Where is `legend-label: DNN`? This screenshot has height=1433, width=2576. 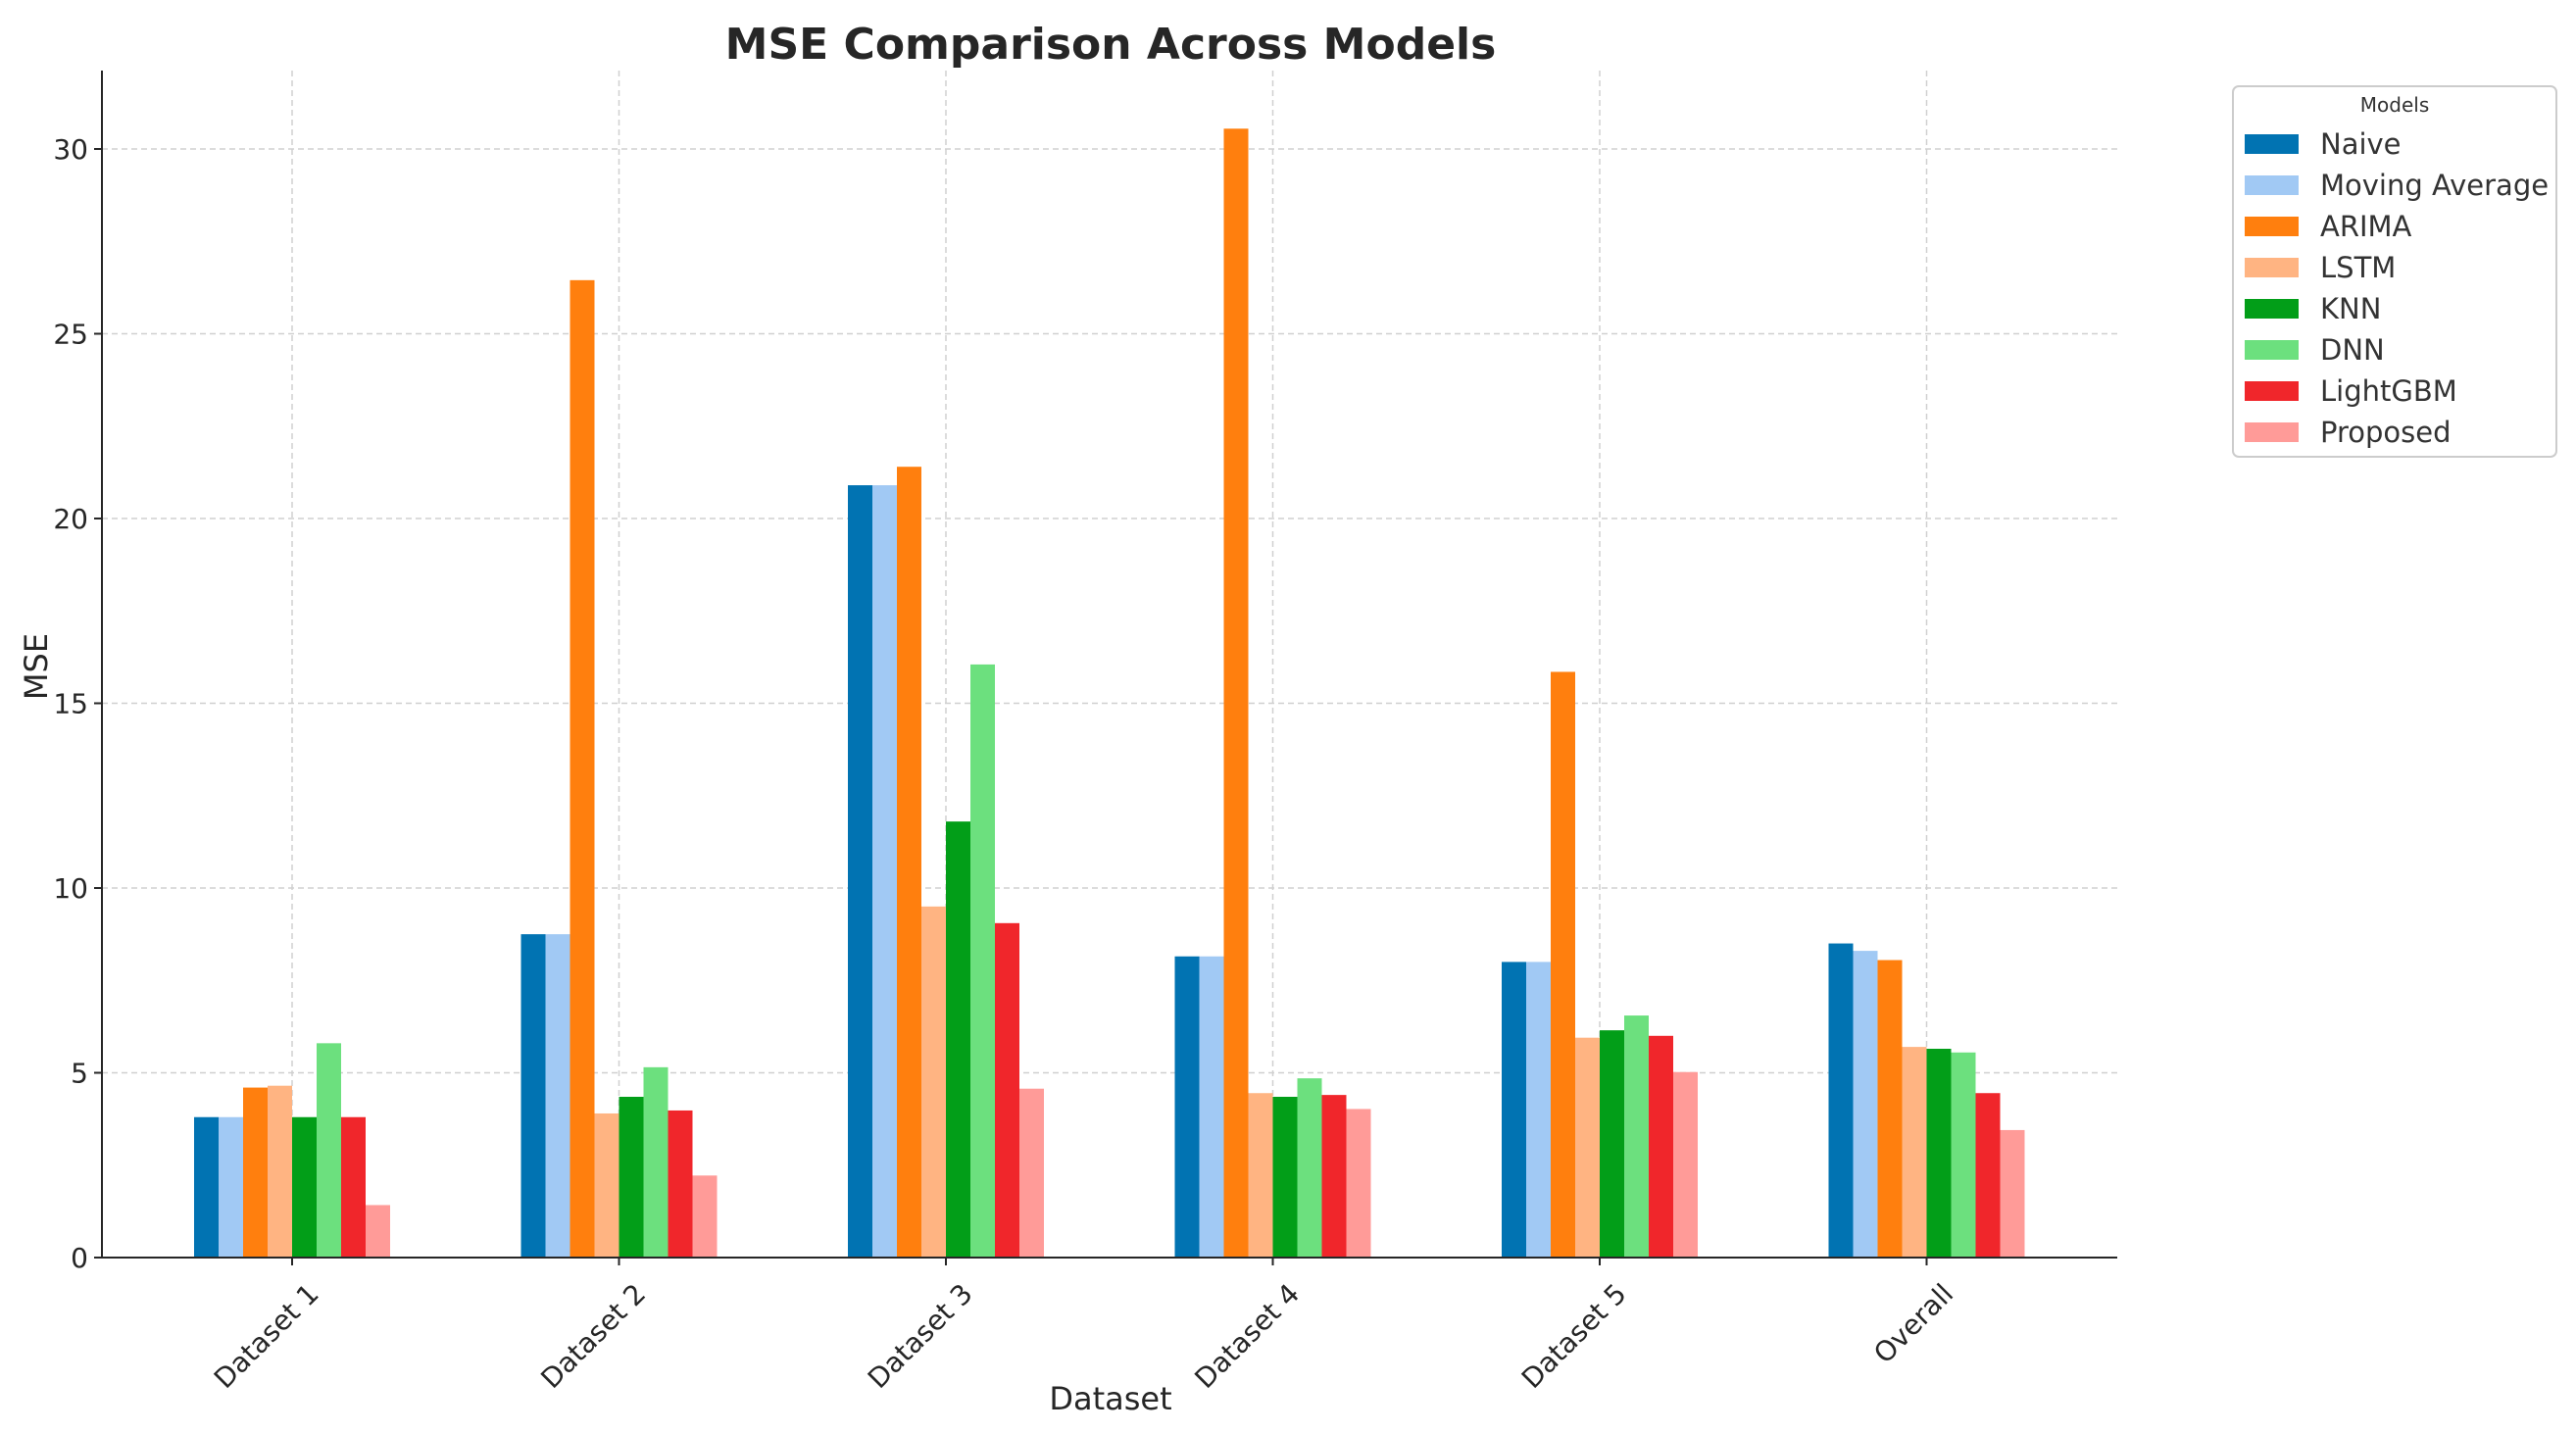 legend-label: DNN is located at coordinates (2352, 350).